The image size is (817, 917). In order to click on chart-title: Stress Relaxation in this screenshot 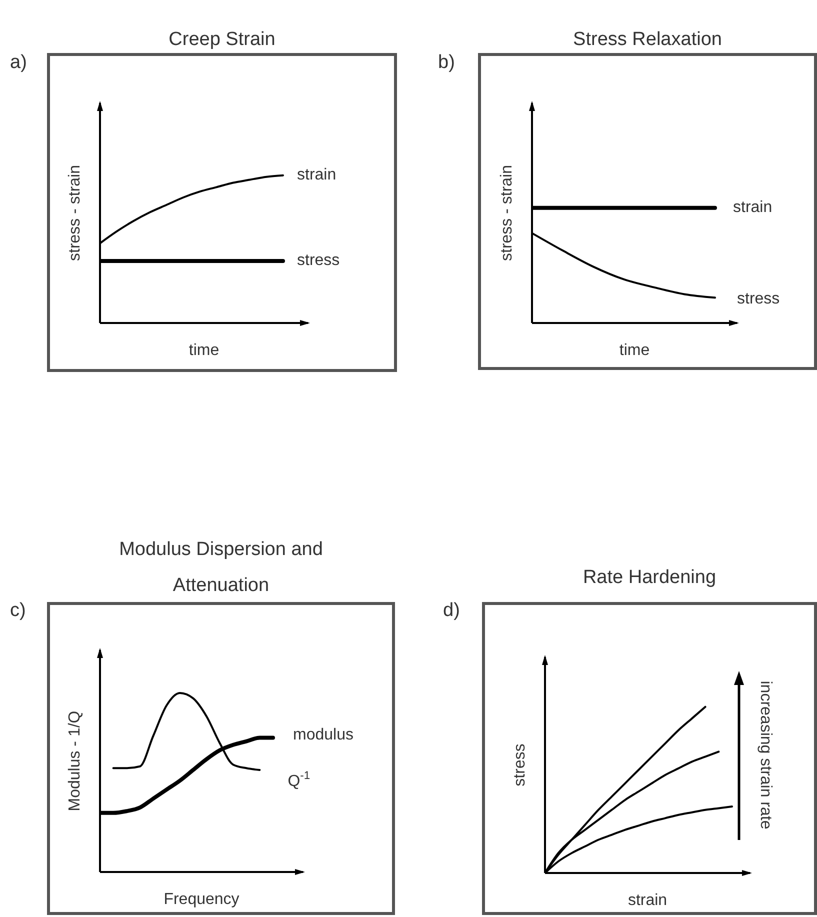, I will do `click(647, 40)`.